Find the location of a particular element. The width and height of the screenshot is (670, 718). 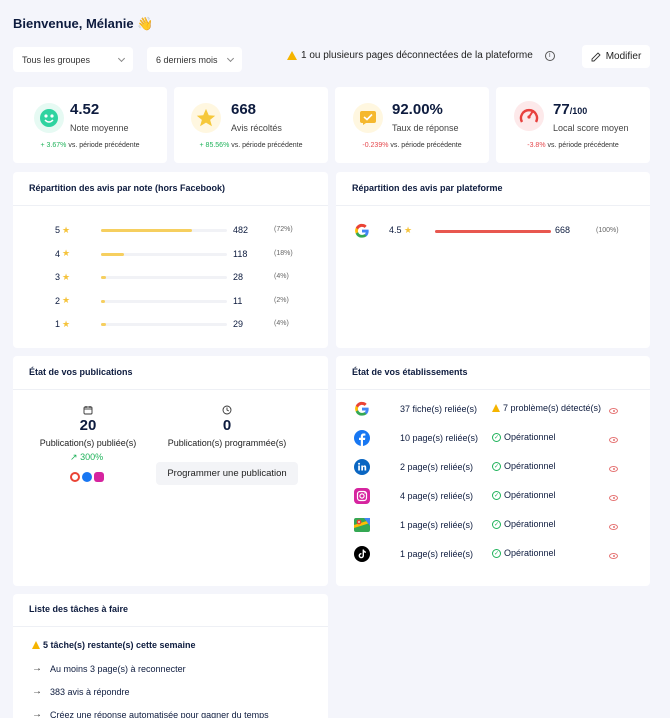

linked-count: 2 page(s) reliée(s) is located at coordinates (437, 467).